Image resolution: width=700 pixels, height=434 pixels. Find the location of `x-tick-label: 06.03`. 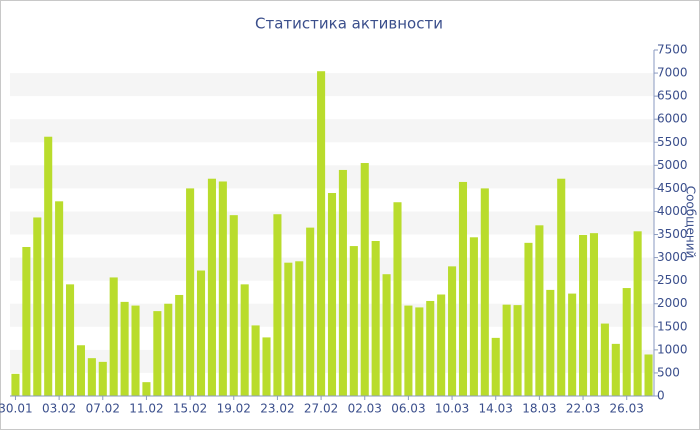

x-tick-label: 06.03 is located at coordinates (408, 409).